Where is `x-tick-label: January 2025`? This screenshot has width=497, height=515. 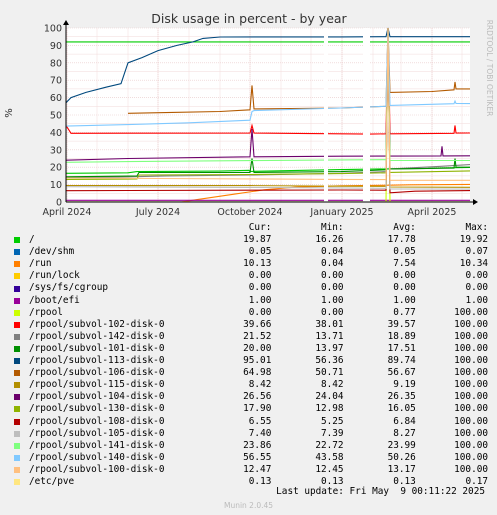
x-tick-label: January 2025 is located at coordinates (341, 212).